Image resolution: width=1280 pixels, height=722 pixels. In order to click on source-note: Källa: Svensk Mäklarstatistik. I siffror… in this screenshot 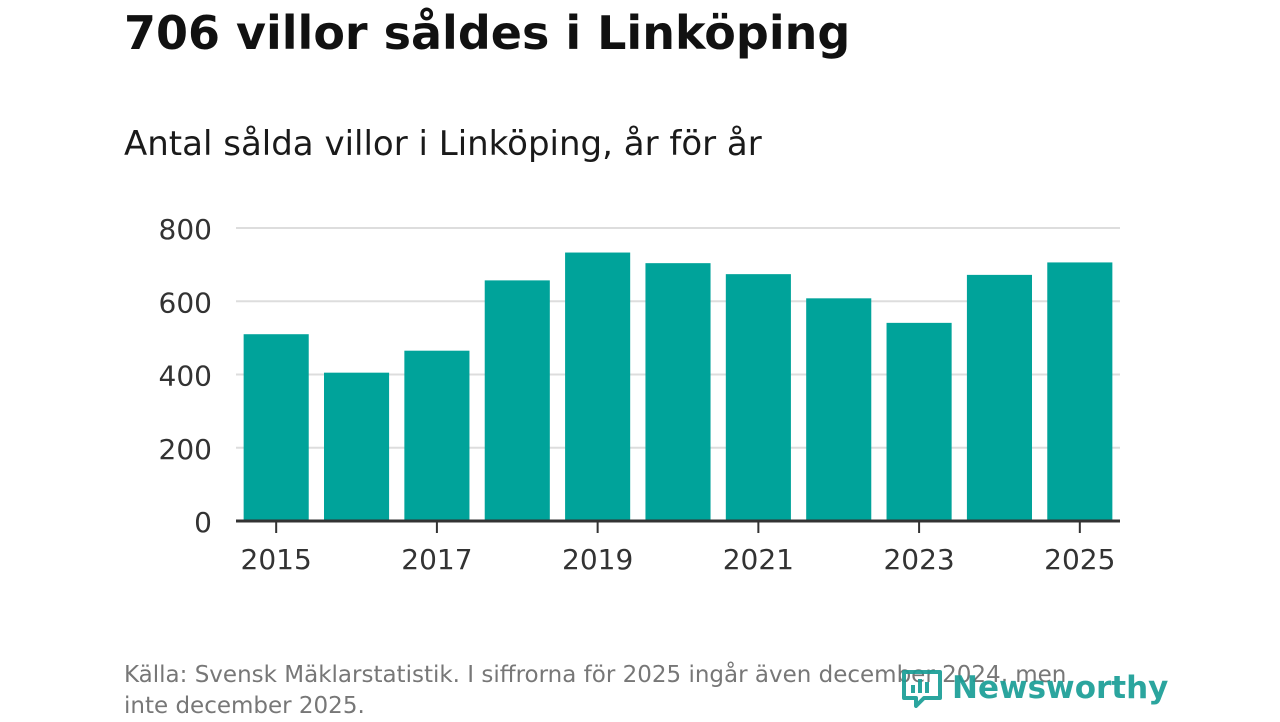, I will do `click(595, 690)`.